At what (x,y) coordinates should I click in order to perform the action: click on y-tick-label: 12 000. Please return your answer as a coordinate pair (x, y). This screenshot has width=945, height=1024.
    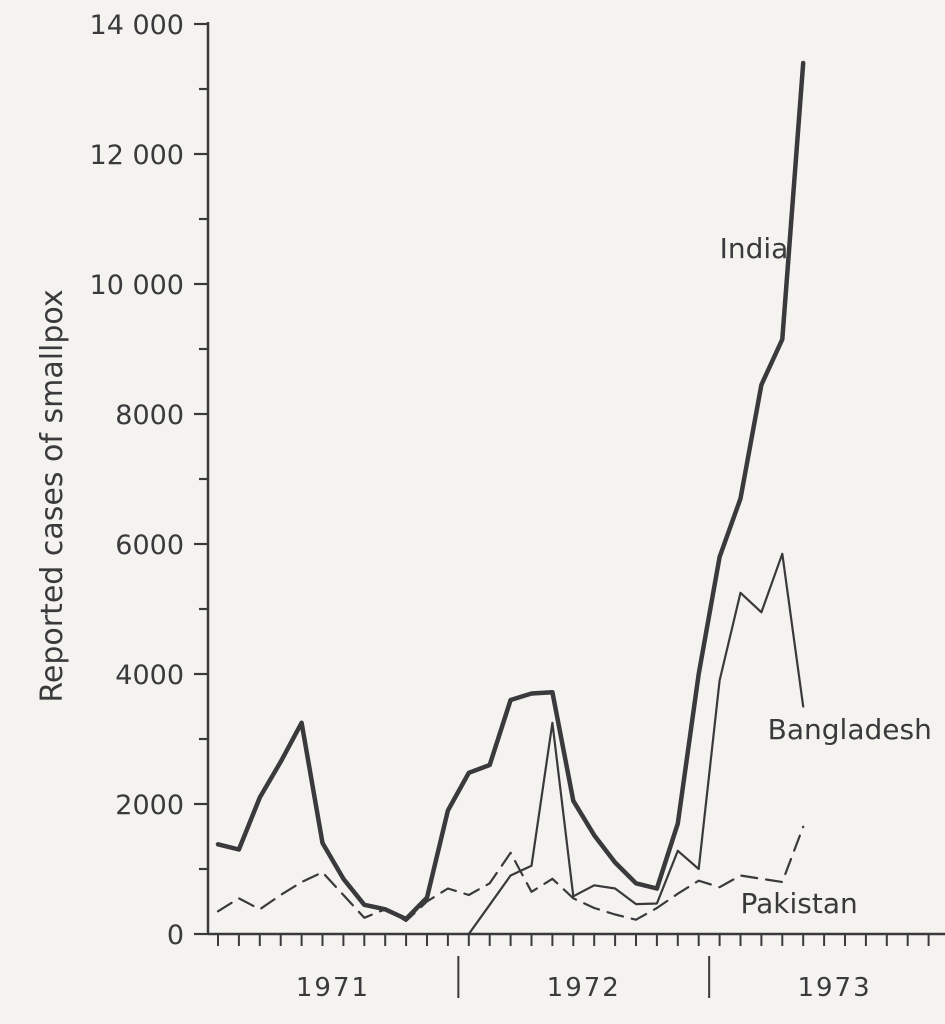
    Looking at the image, I should click on (137, 155).